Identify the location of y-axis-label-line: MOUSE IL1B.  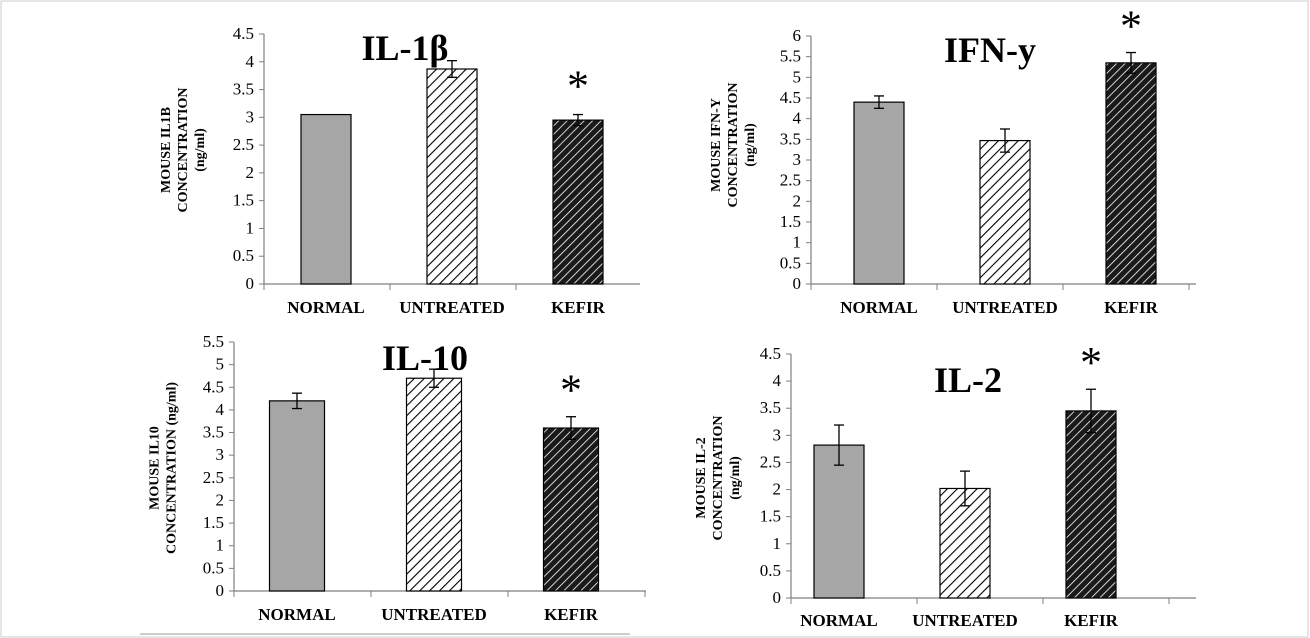
(166, 150).